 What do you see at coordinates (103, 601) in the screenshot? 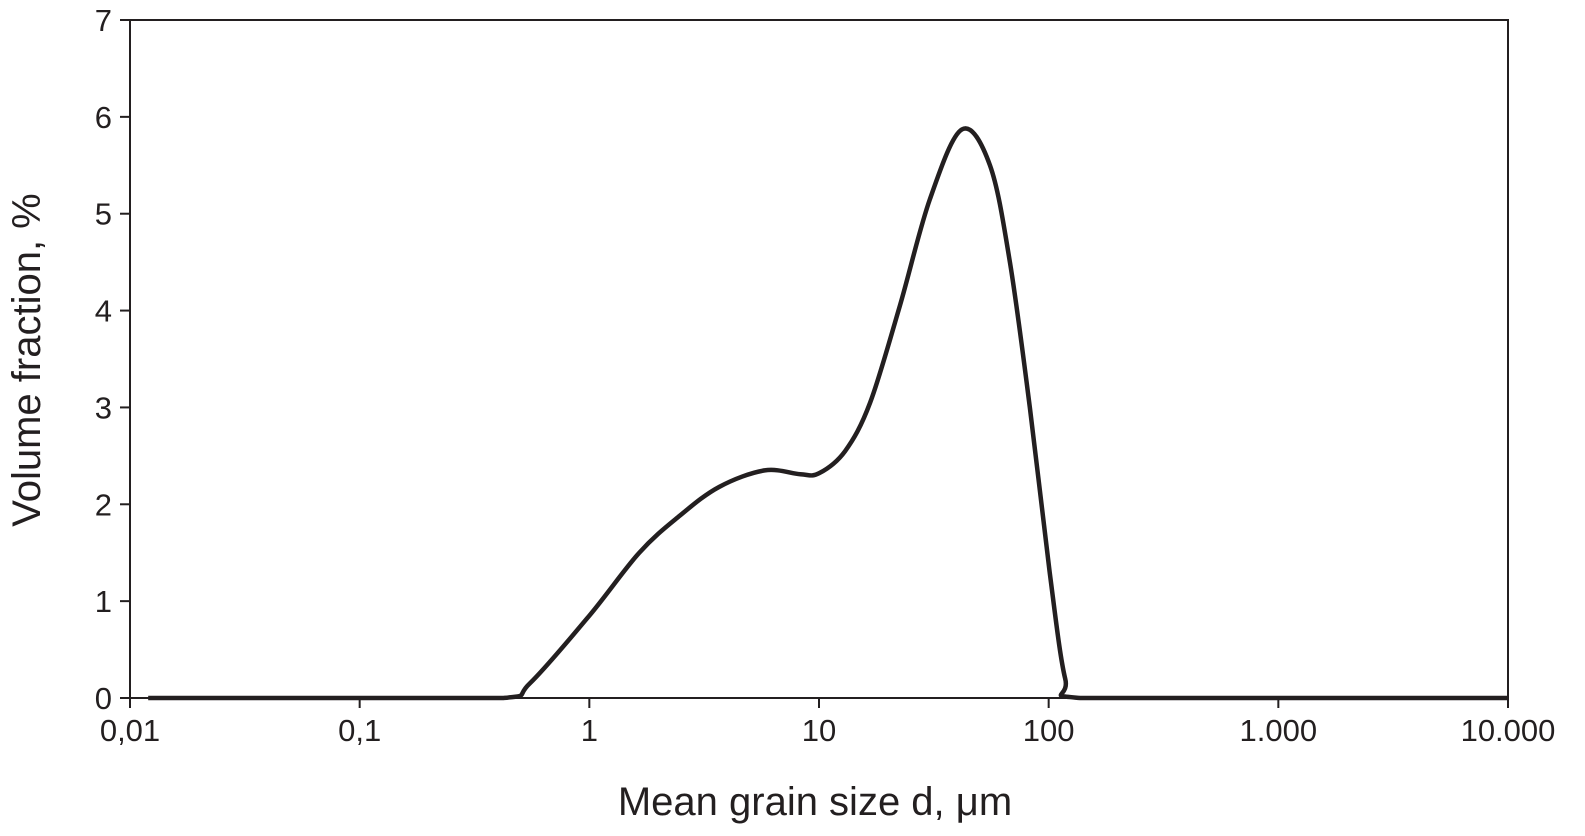
I see `y-tick-label: 1` at bounding box center [103, 601].